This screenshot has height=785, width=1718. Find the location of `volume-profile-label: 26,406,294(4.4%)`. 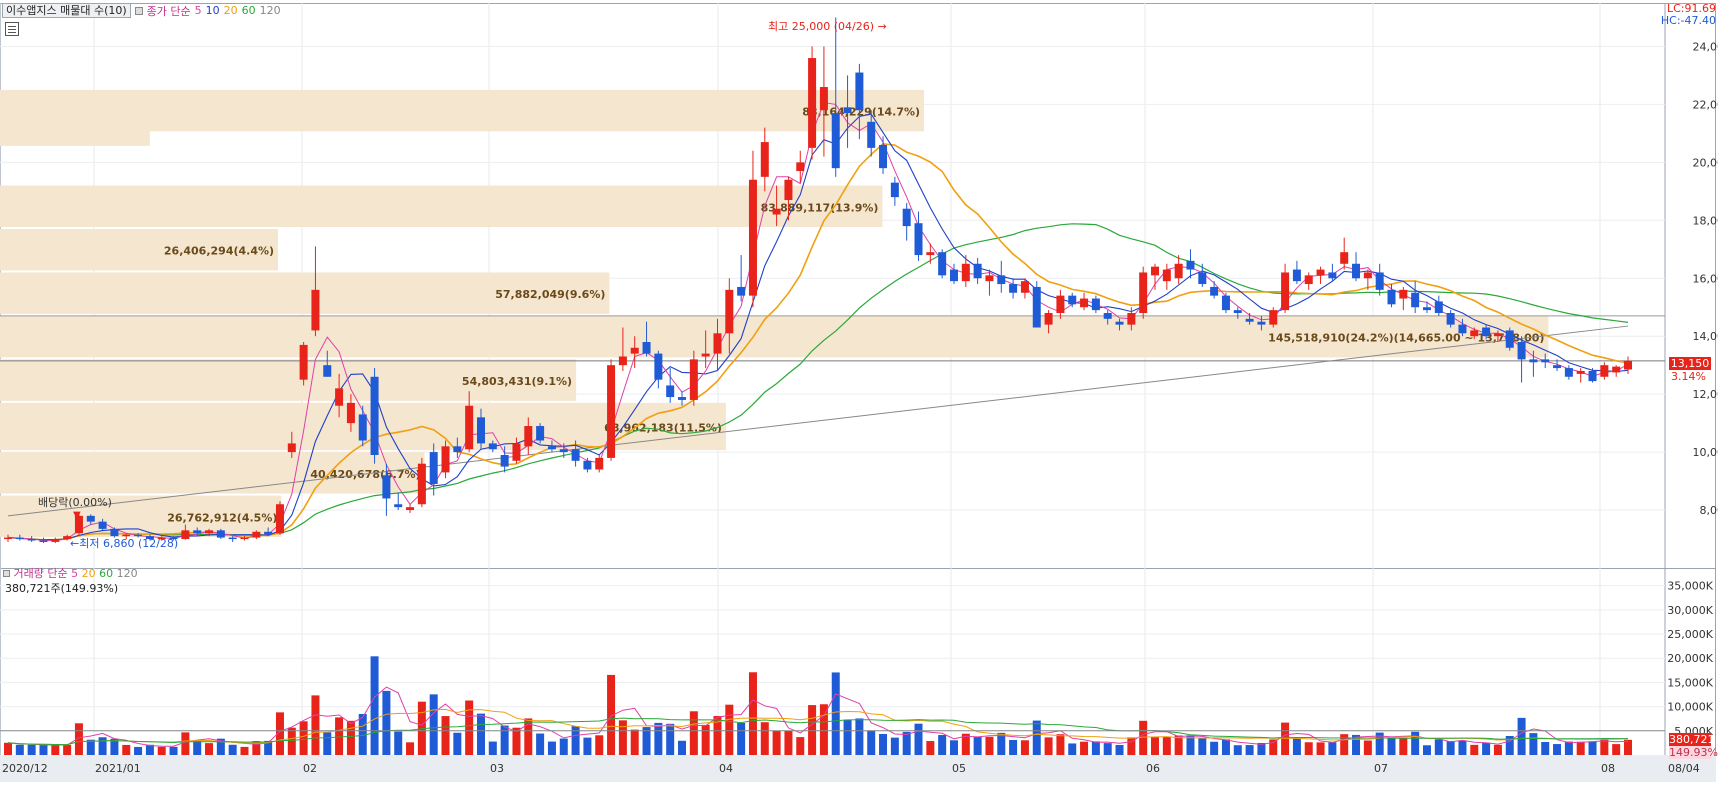

volume-profile-label: 26,406,294(4.4%) is located at coordinates (219, 251).